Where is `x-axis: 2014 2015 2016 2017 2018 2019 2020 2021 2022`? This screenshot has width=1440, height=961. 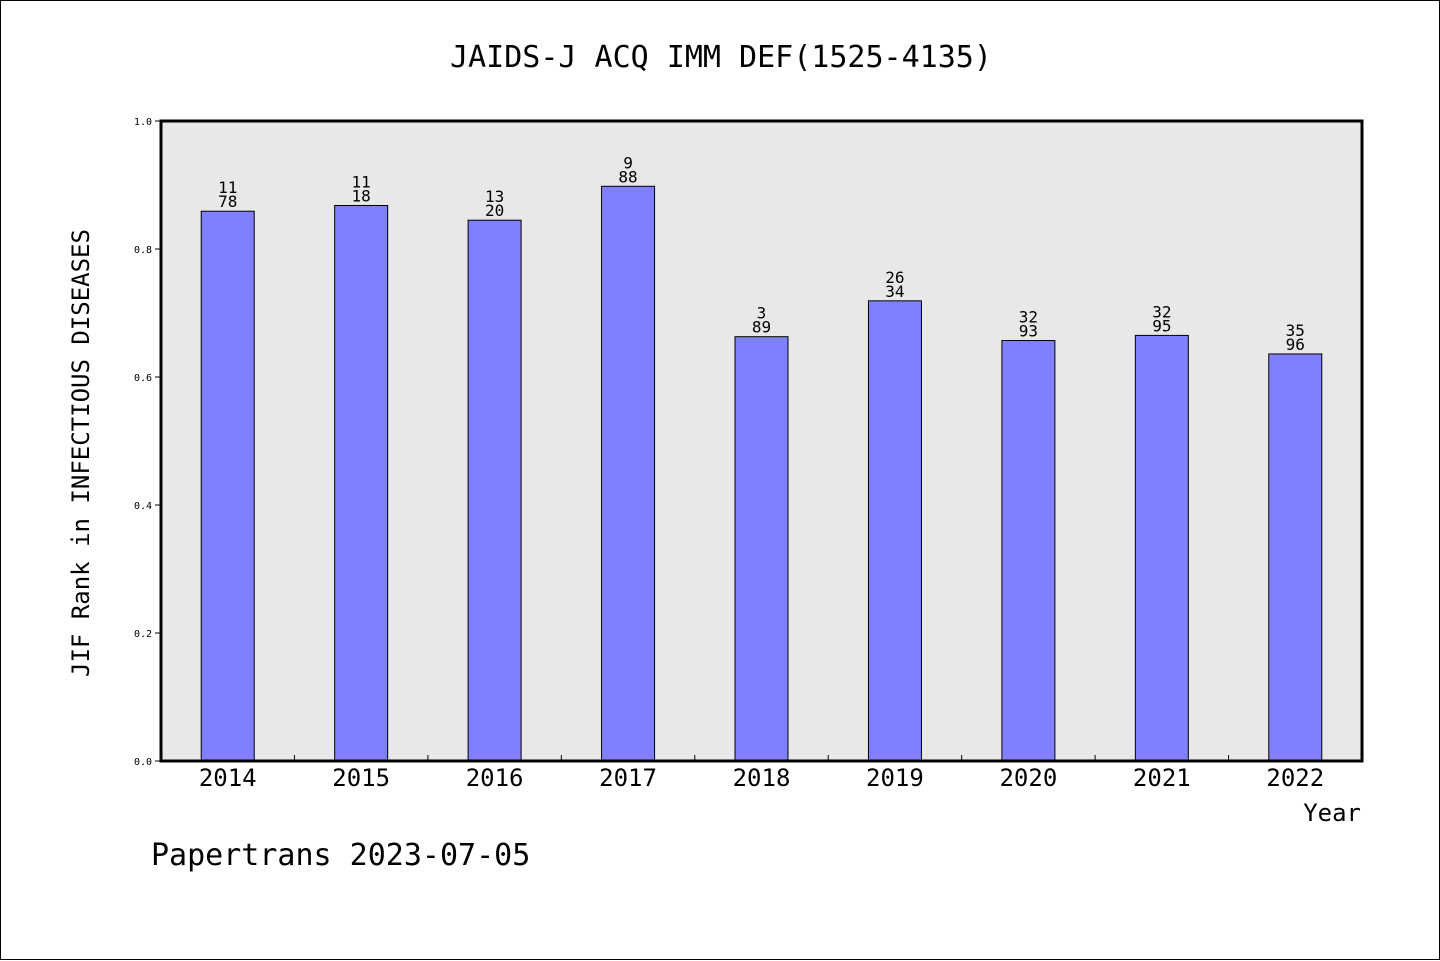 x-axis: 2014 2015 2016 2017 2018 2019 2020 2021 2022 is located at coordinates (761, 773).